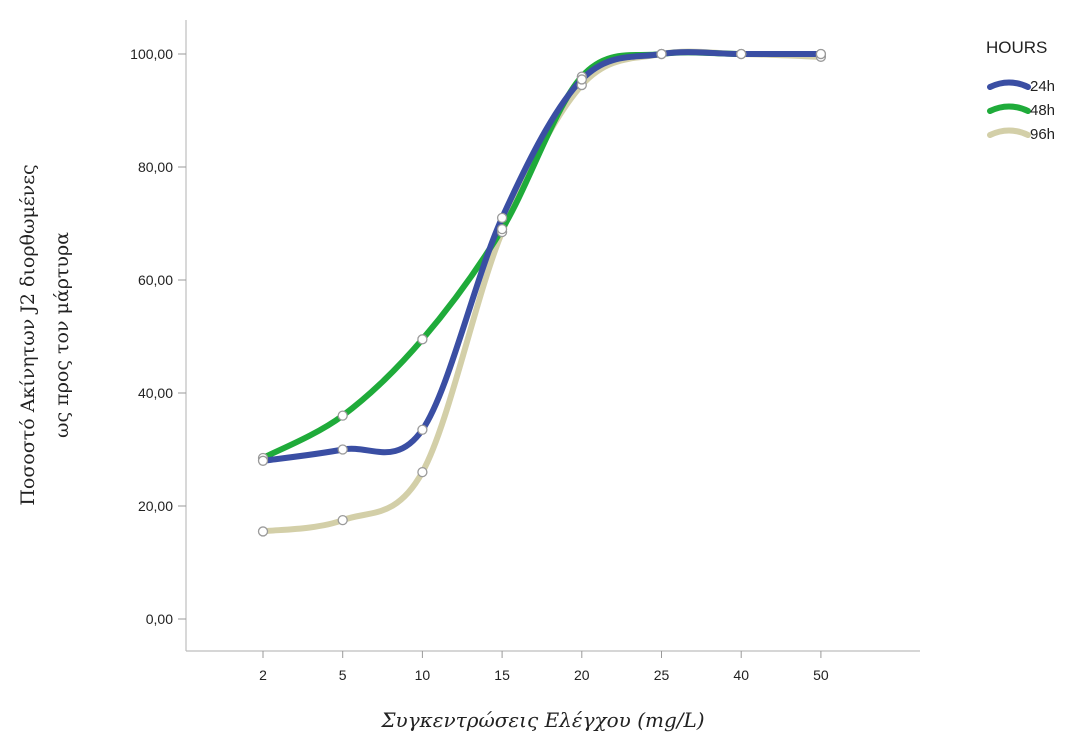 The height and width of the screenshot is (737, 1072). I want to click on y-tick-label: 60,00, so click(155, 280).